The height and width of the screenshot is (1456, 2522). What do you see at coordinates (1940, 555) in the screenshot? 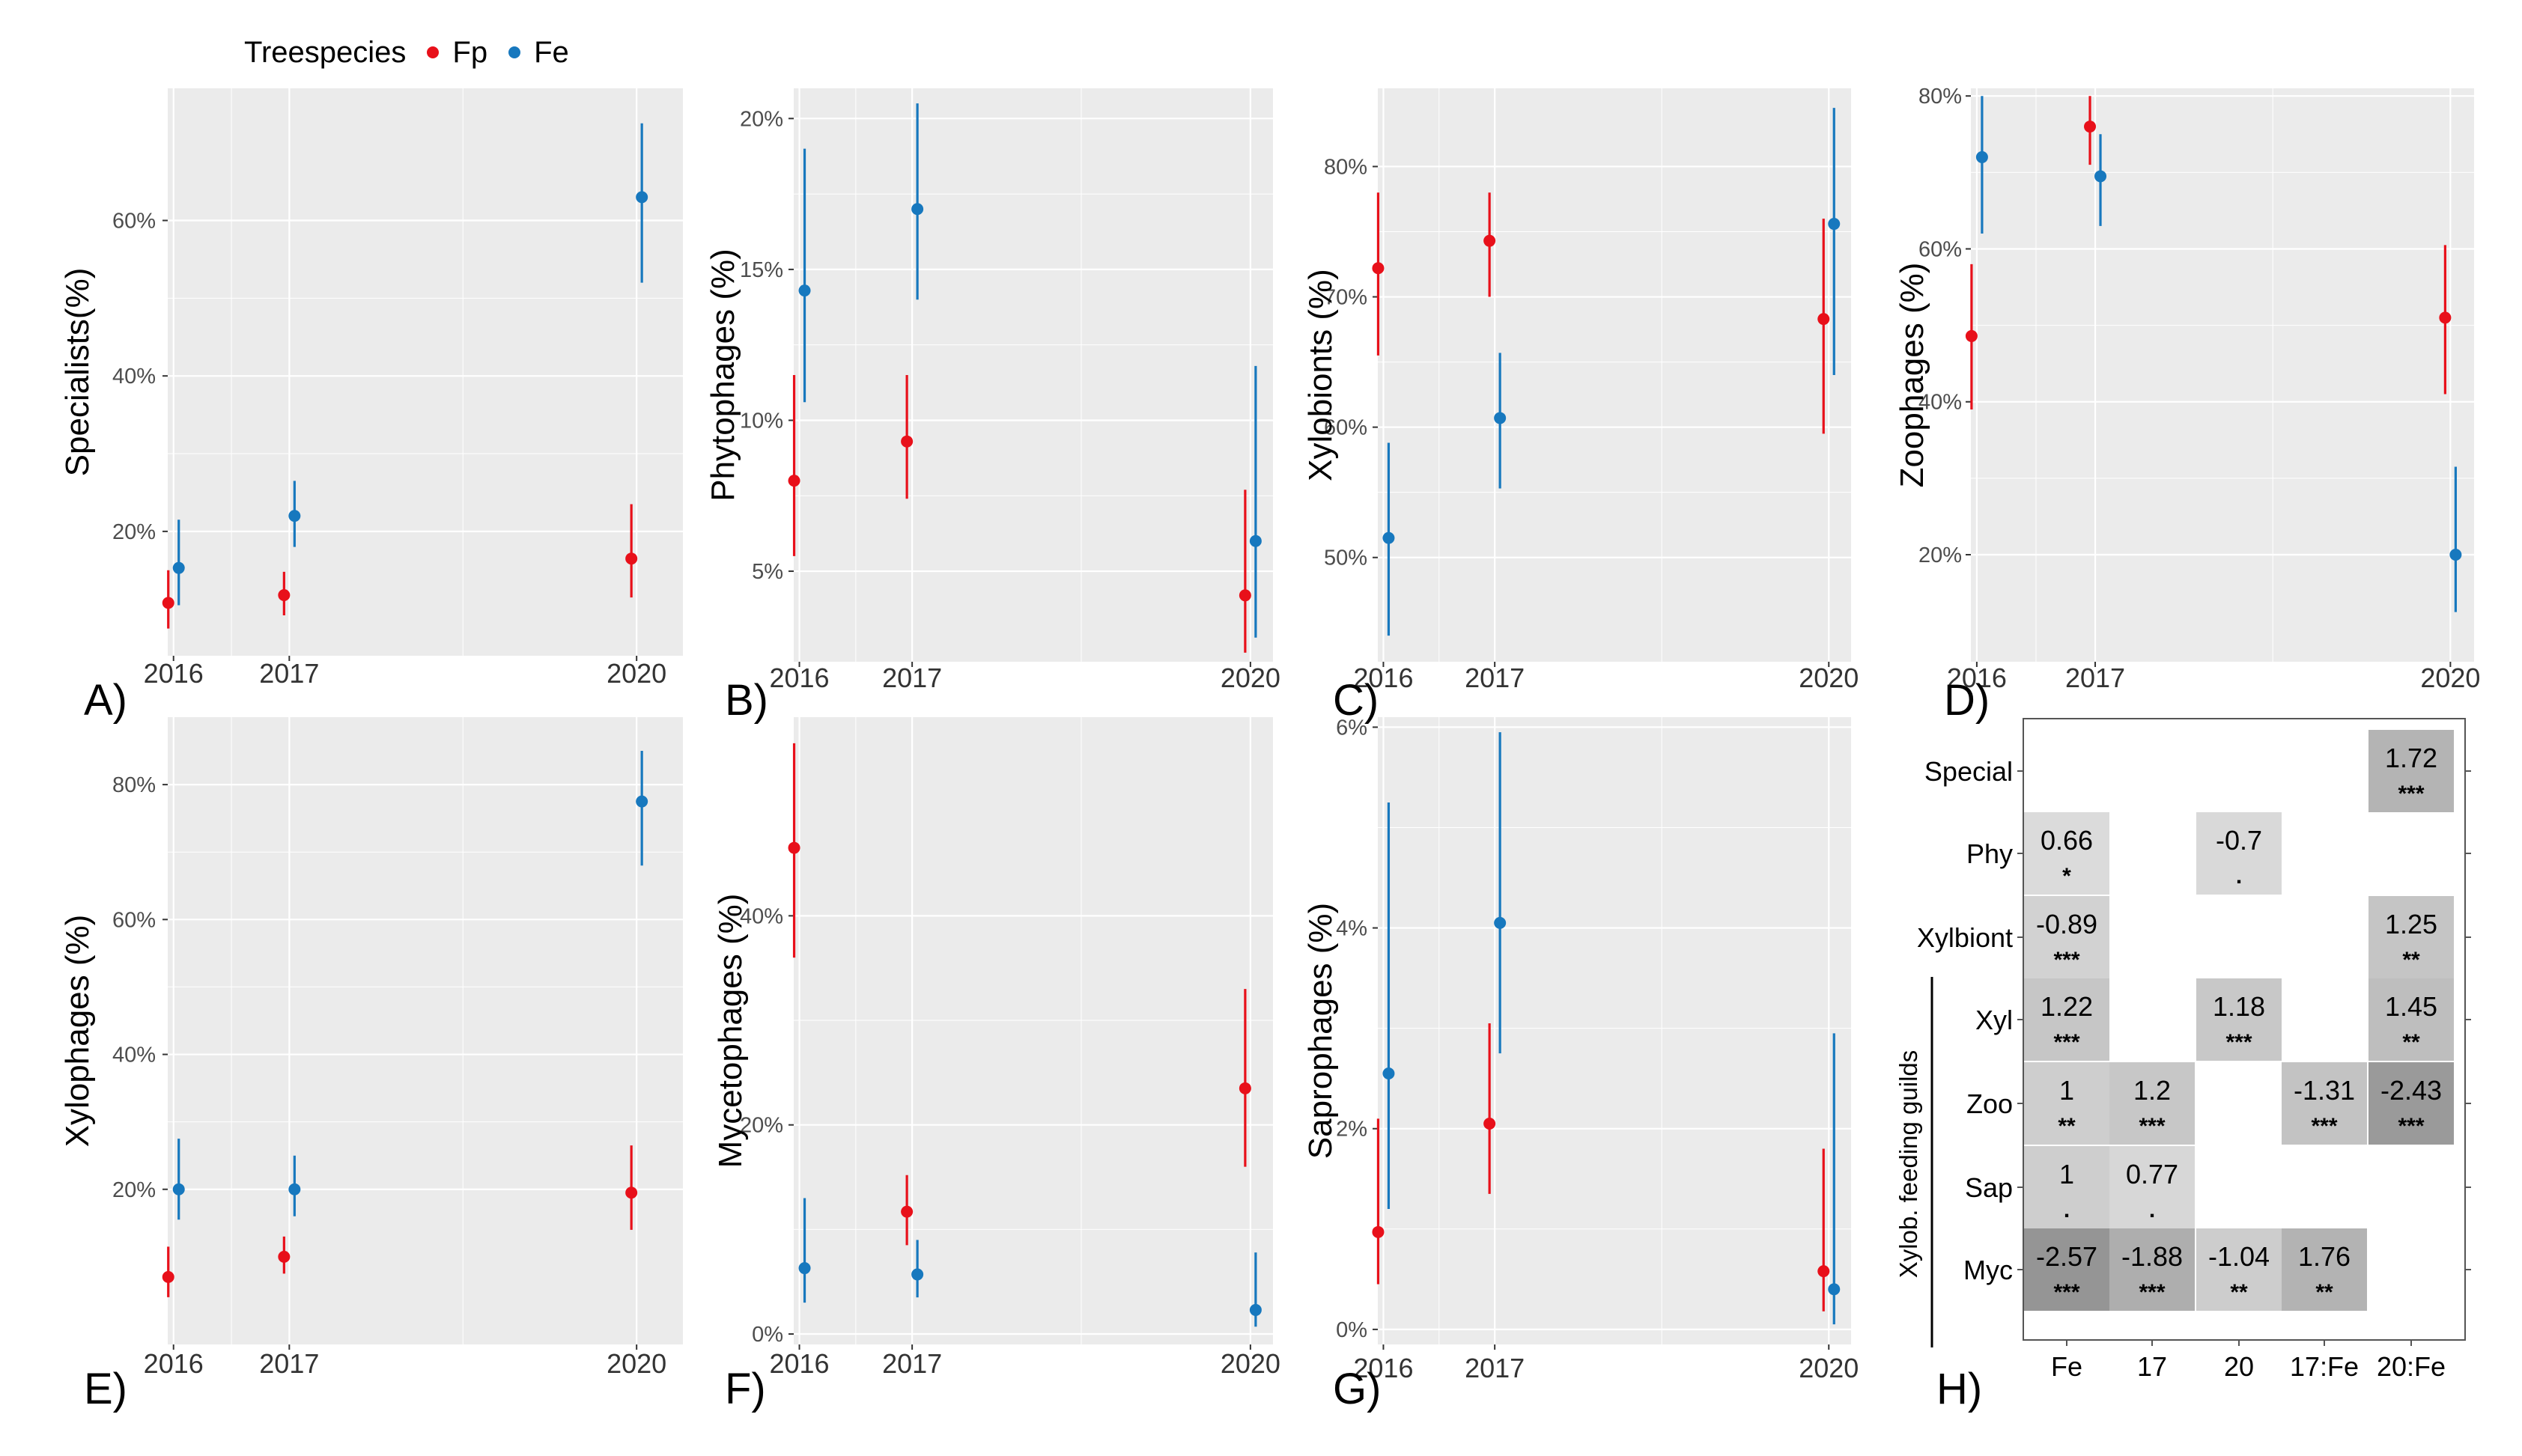
I see `panel-4-ytick-label: 20%` at bounding box center [1940, 555].